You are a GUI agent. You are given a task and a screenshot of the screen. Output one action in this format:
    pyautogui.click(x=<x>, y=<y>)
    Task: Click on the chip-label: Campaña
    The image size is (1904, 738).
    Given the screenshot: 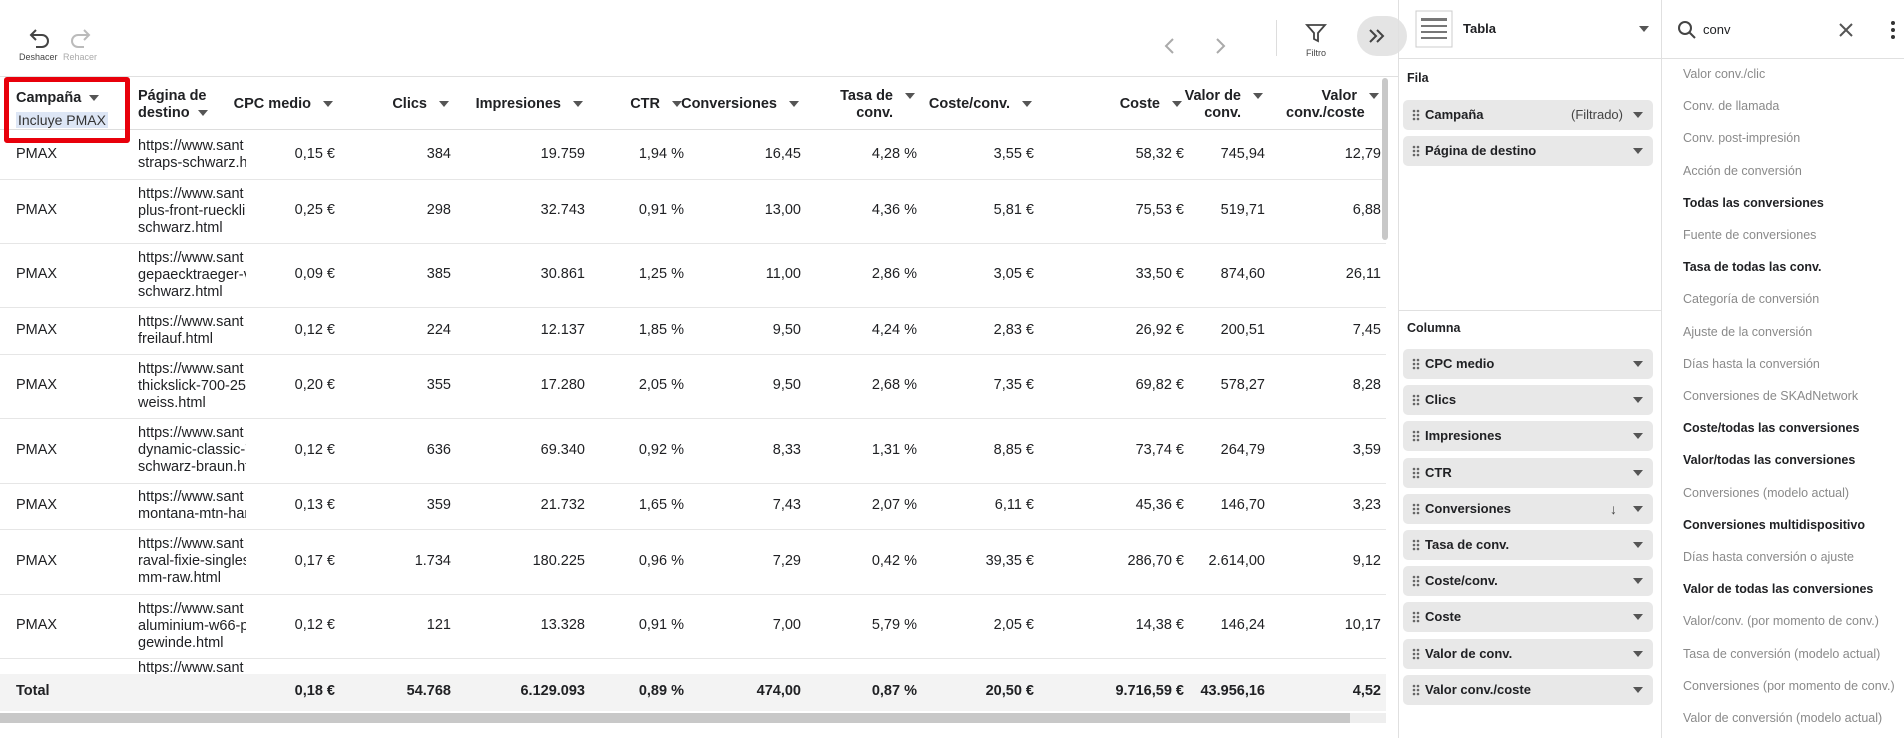 What is the action you would take?
    pyautogui.click(x=1454, y=114)
    